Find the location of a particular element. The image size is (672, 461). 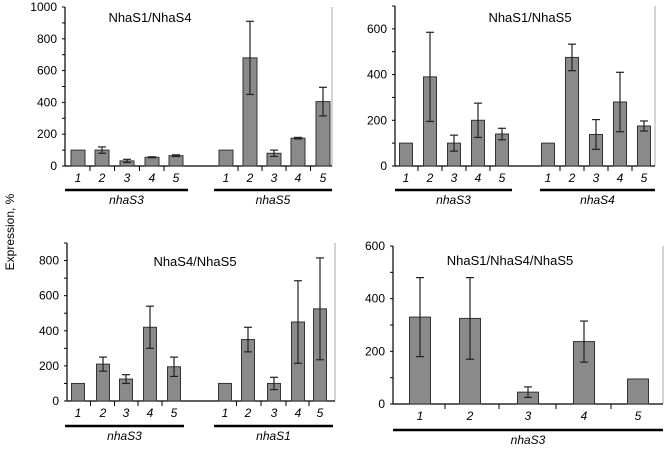

panel-2-group-label: nhaS3 is located at coordinates (453, 200).